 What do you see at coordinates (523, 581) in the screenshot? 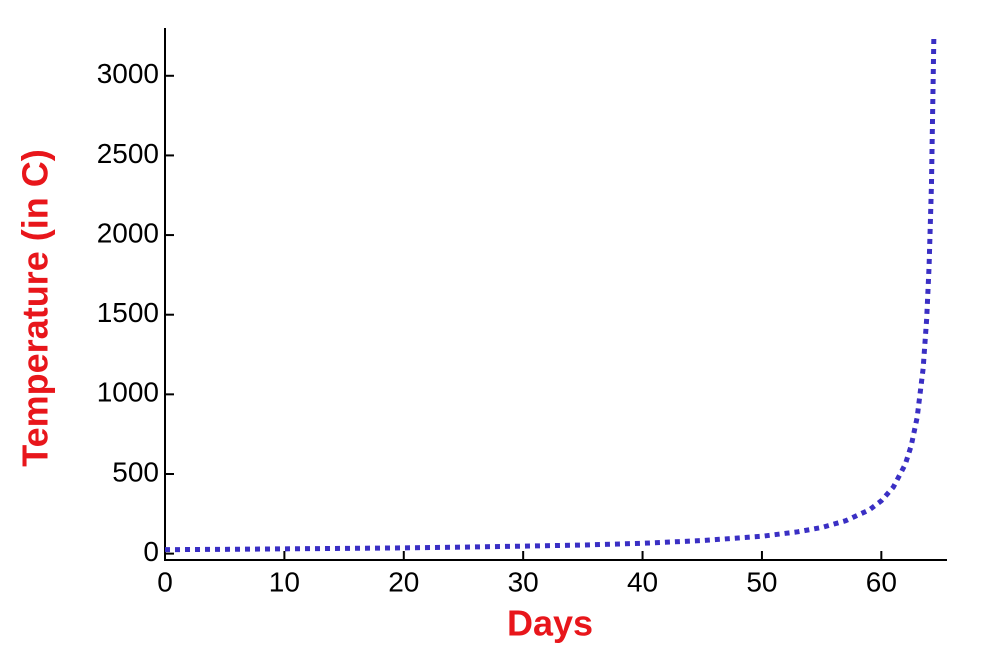
I see `x-tick-label: 30` at bounding box center [523, 581].